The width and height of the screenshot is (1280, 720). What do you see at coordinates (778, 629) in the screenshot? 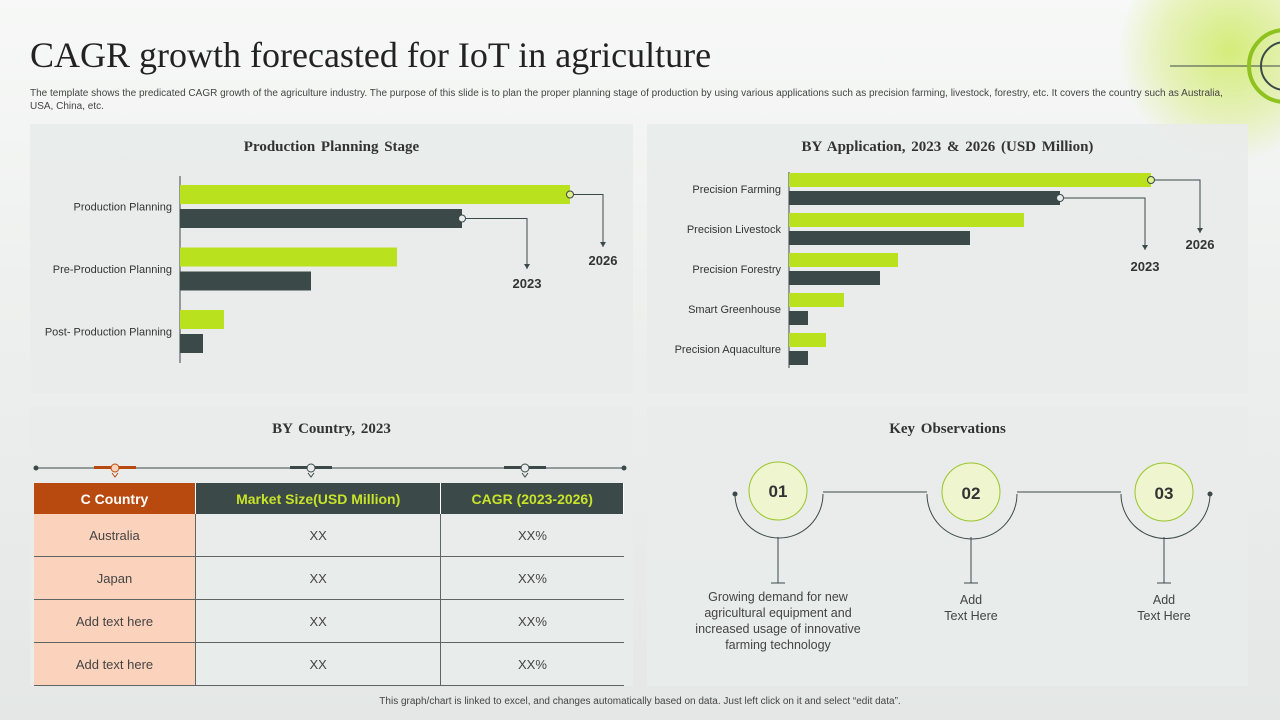
I see `observation-1-line: increased usage of innovative` at bounding box center [778, 629].